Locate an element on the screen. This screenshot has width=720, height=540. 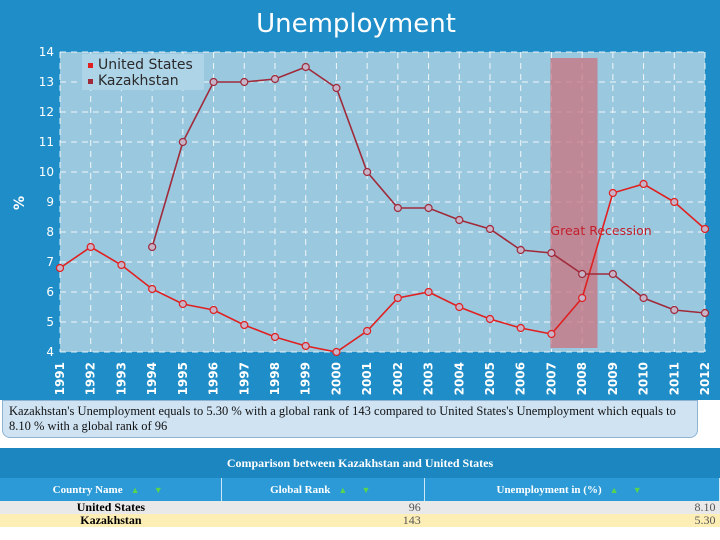
legend: United States Kazakhstan is located at coordinates (143, 72).